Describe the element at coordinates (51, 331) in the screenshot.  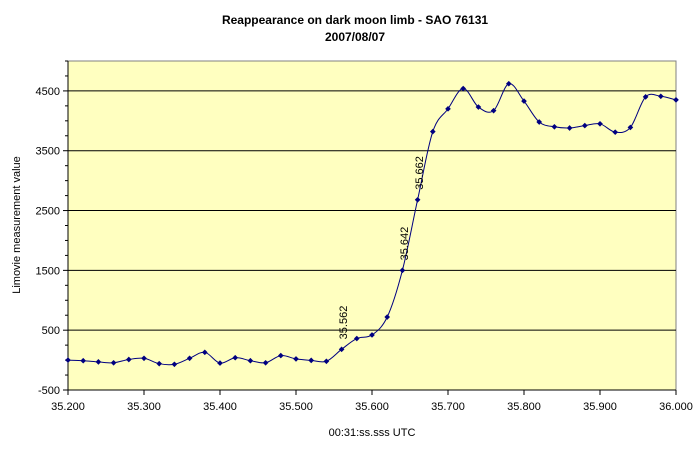
I see `y-tick-label: 500` at that location.